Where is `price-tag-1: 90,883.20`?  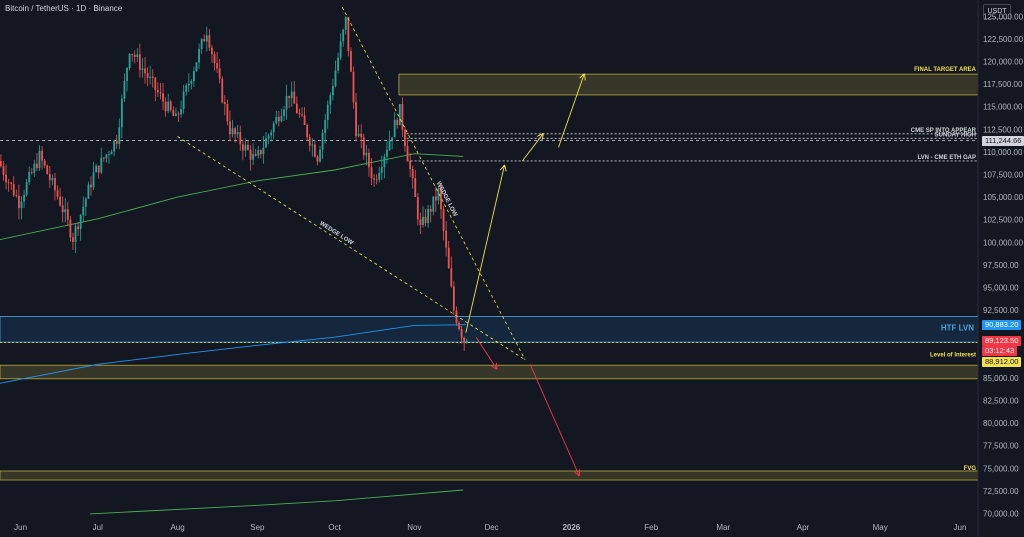 price-tag-1: 90,883.20 is located at coordinates (1002, 324).